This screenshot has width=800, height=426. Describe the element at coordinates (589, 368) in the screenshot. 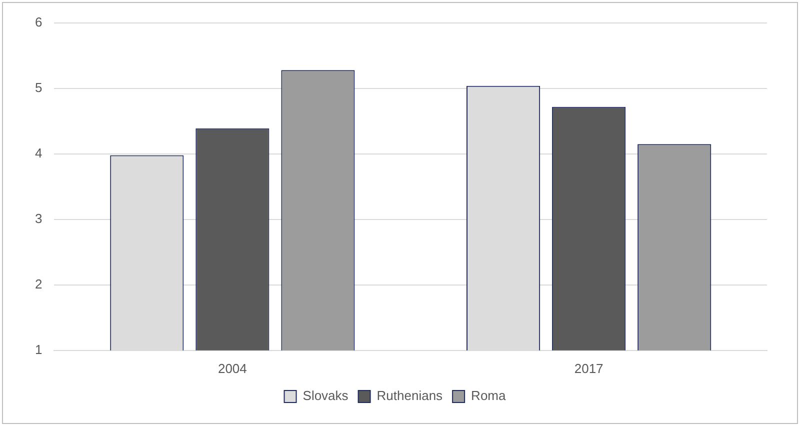

I see `x-tick-label: 2017` at that location.